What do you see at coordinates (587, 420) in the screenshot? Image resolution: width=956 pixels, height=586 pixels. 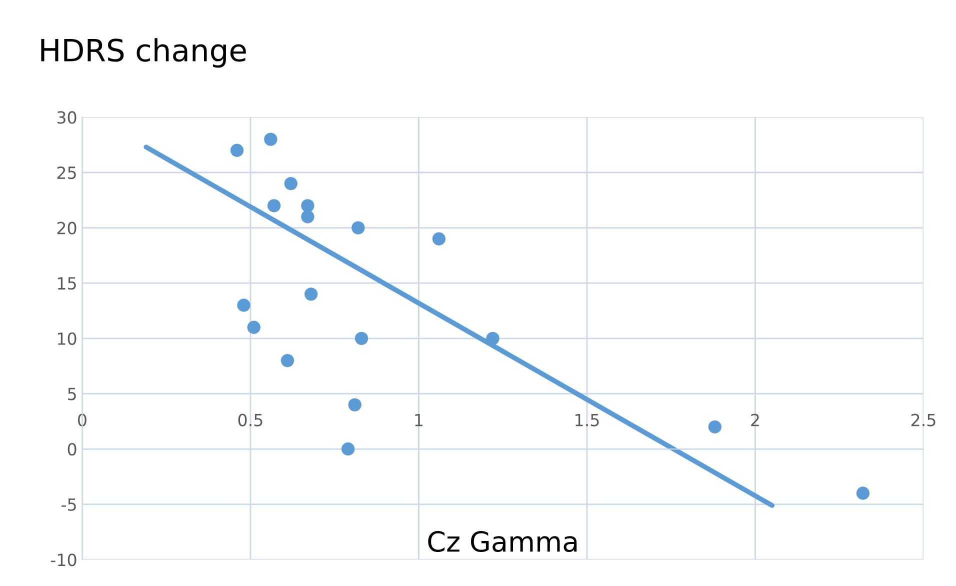 I see `x-tick-label: 1.5` at bounding box center [587, 420].